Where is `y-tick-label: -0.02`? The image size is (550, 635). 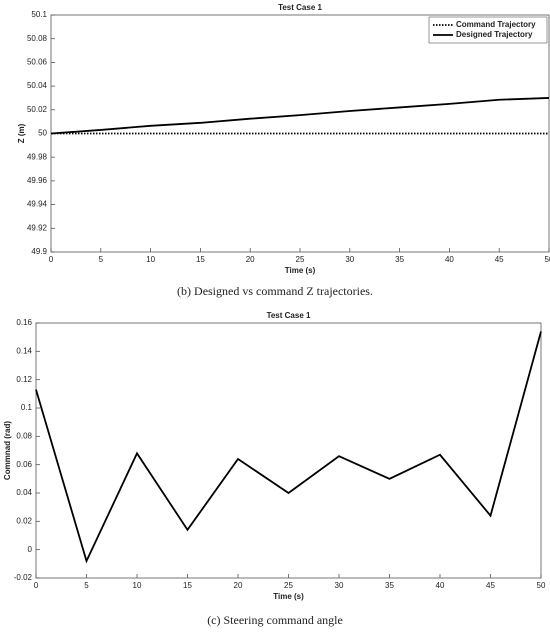 y-tick-label: -0.02 is located at coordinates (23, 577).